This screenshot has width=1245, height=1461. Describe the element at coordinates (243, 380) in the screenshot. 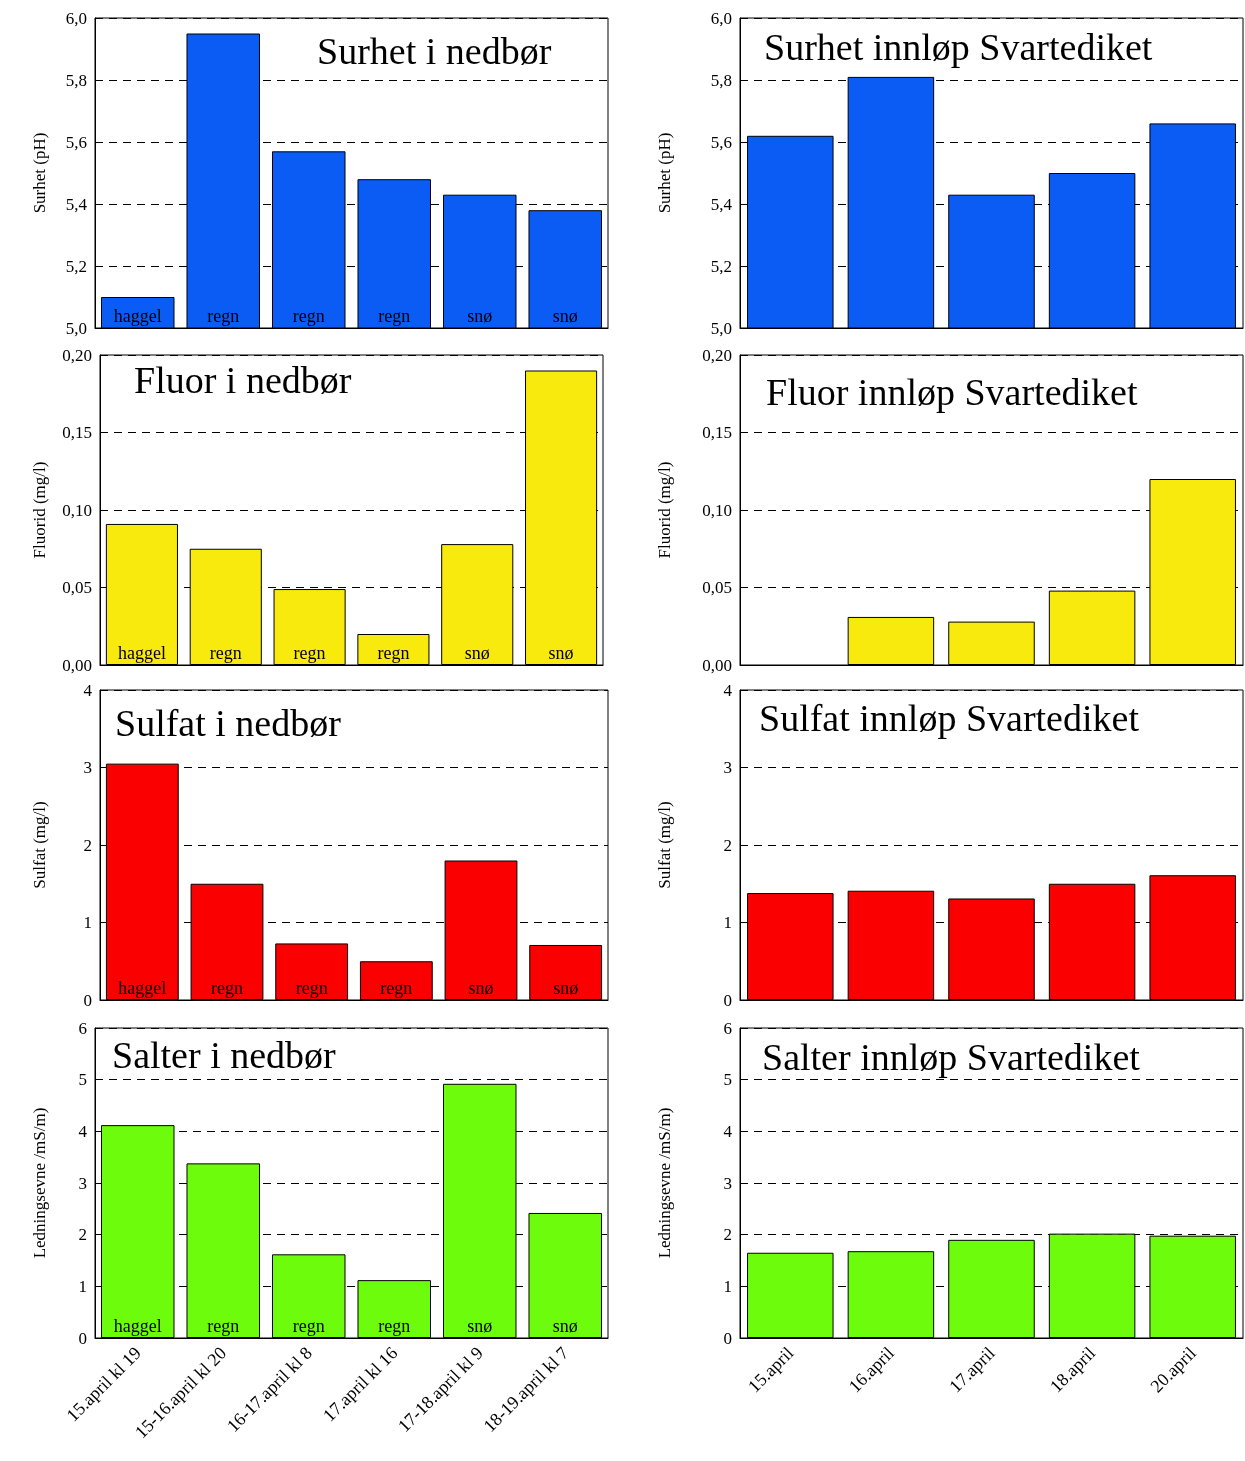

I see `chart-title: Fluor i nedbør` at that location.